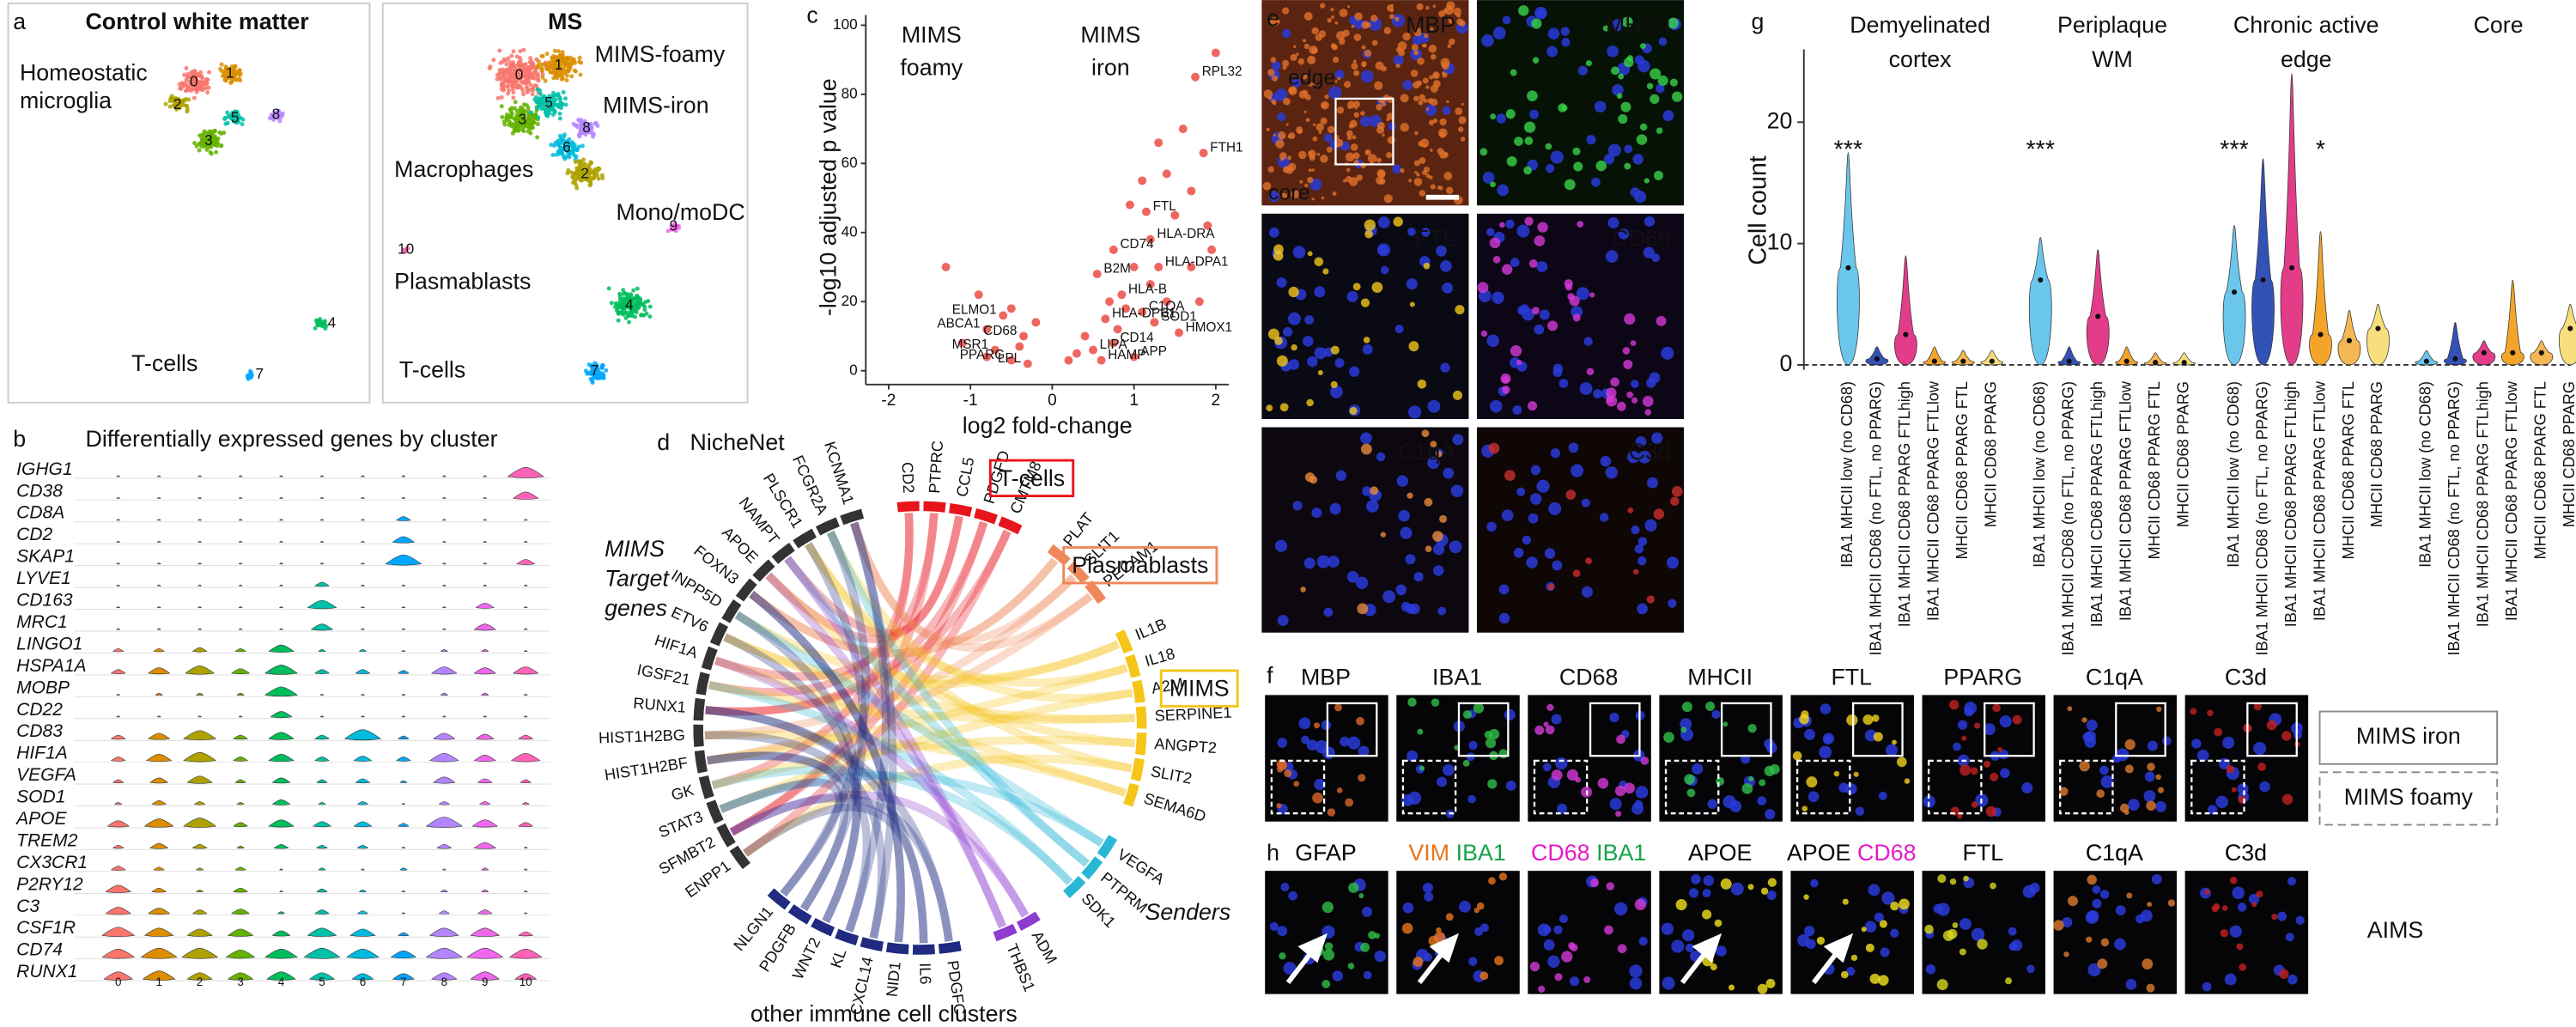  Describe the element at coordinates (636, 608) in the screenshot. I see `axis-caption: genes` at that location.